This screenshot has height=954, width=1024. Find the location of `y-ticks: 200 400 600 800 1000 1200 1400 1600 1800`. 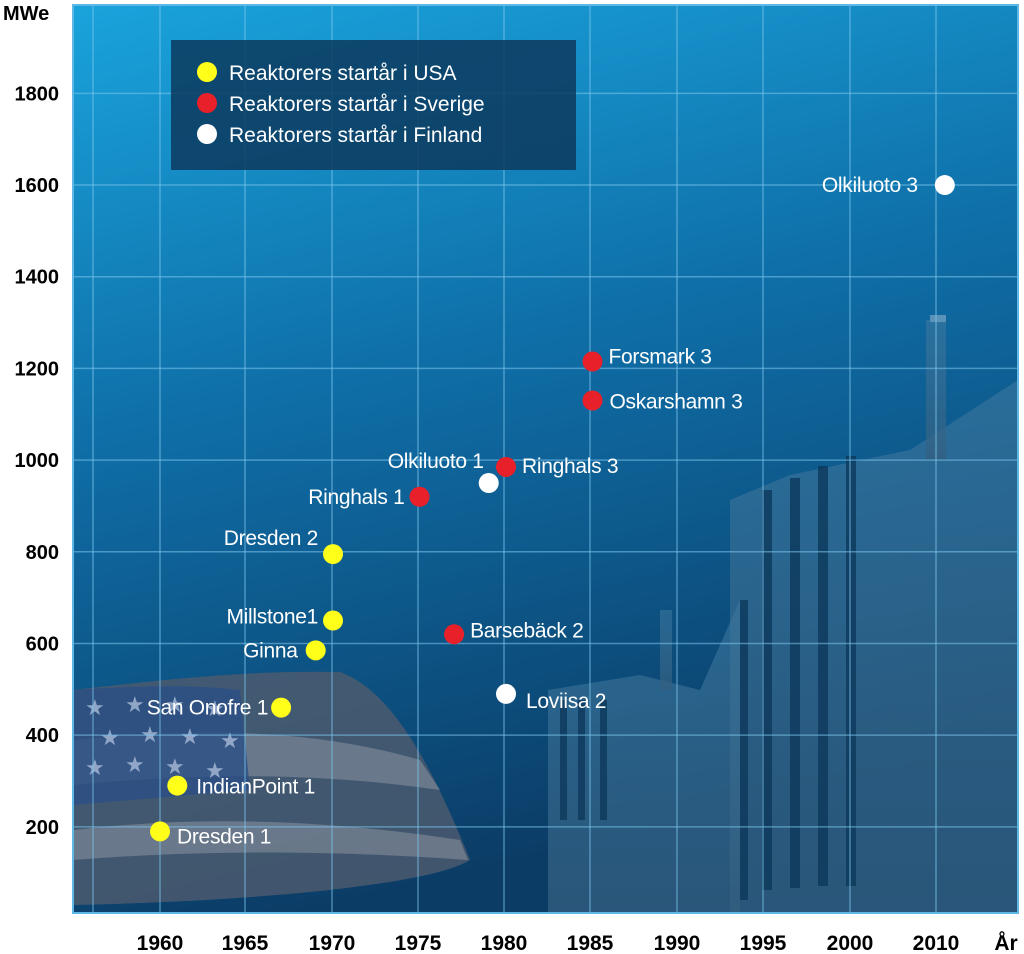

y-ticks: 200 400 600 800 1000 1200 1400 1600 1800 is located at coordinates (37, 460).